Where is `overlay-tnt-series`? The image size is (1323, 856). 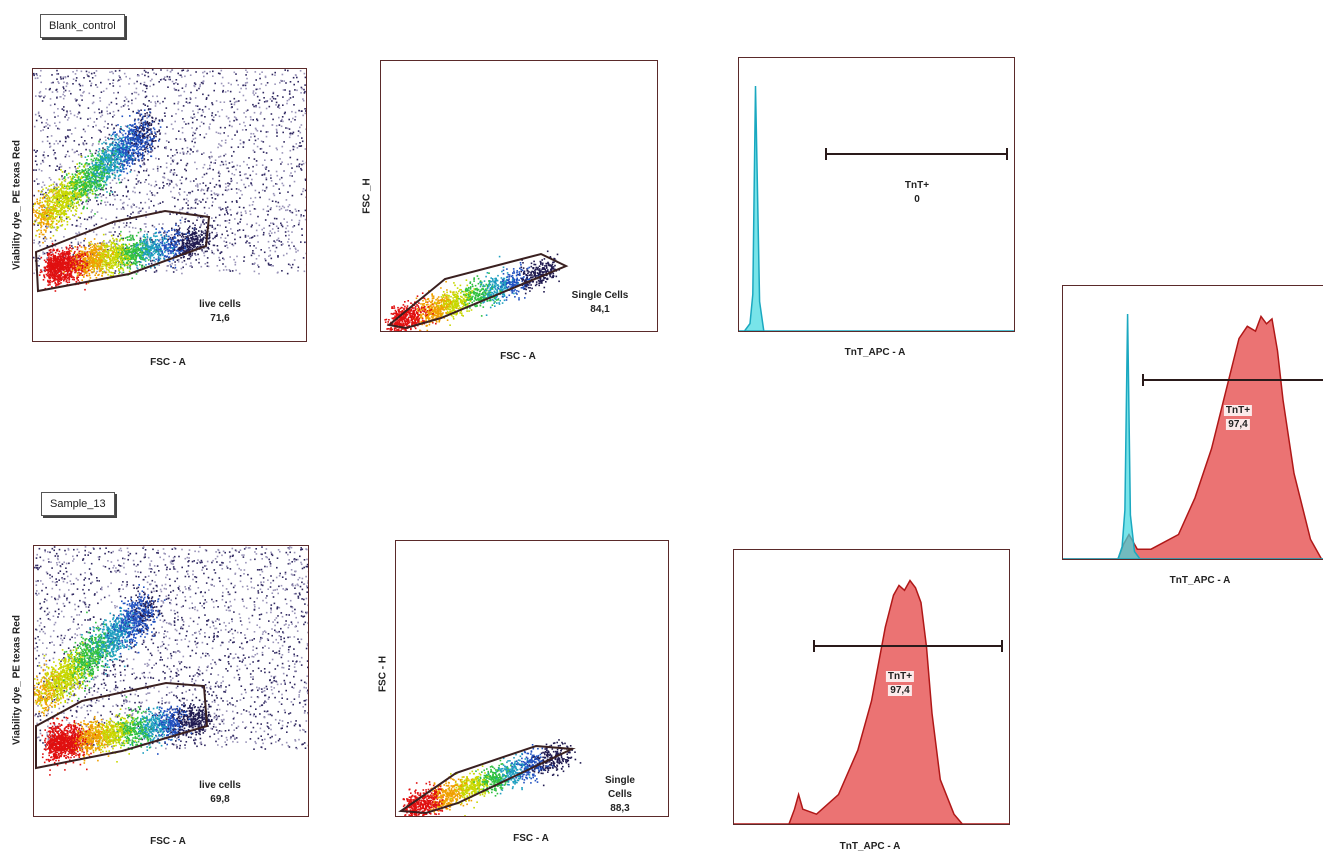
overlay-tnt-series is located at coordinates (1193, 436).